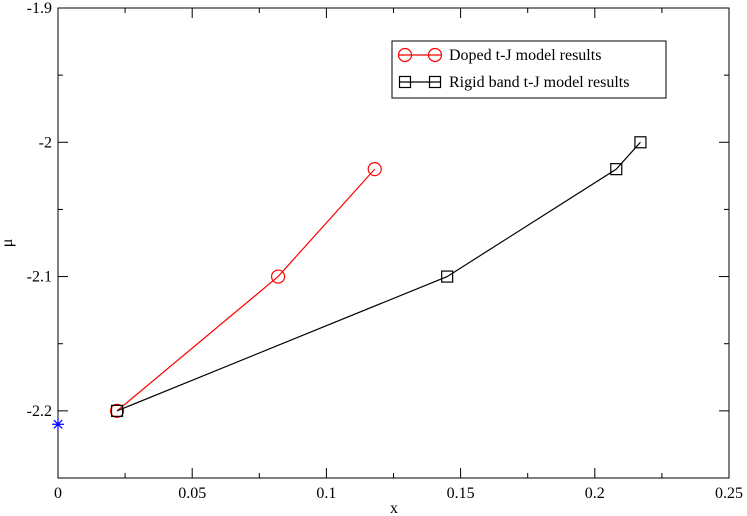 The image size is (747, 516). What do you see at coordinates (435, 82) in the screenshot?
I see `legend-marker-2-right` at bounding box center [435, 82].